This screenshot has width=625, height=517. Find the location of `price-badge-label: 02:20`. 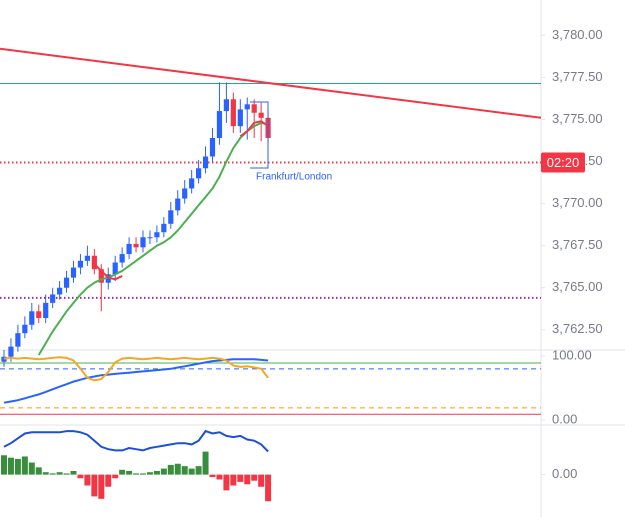

price-badge-label: 02:20 is located at coordinates (563, 162).